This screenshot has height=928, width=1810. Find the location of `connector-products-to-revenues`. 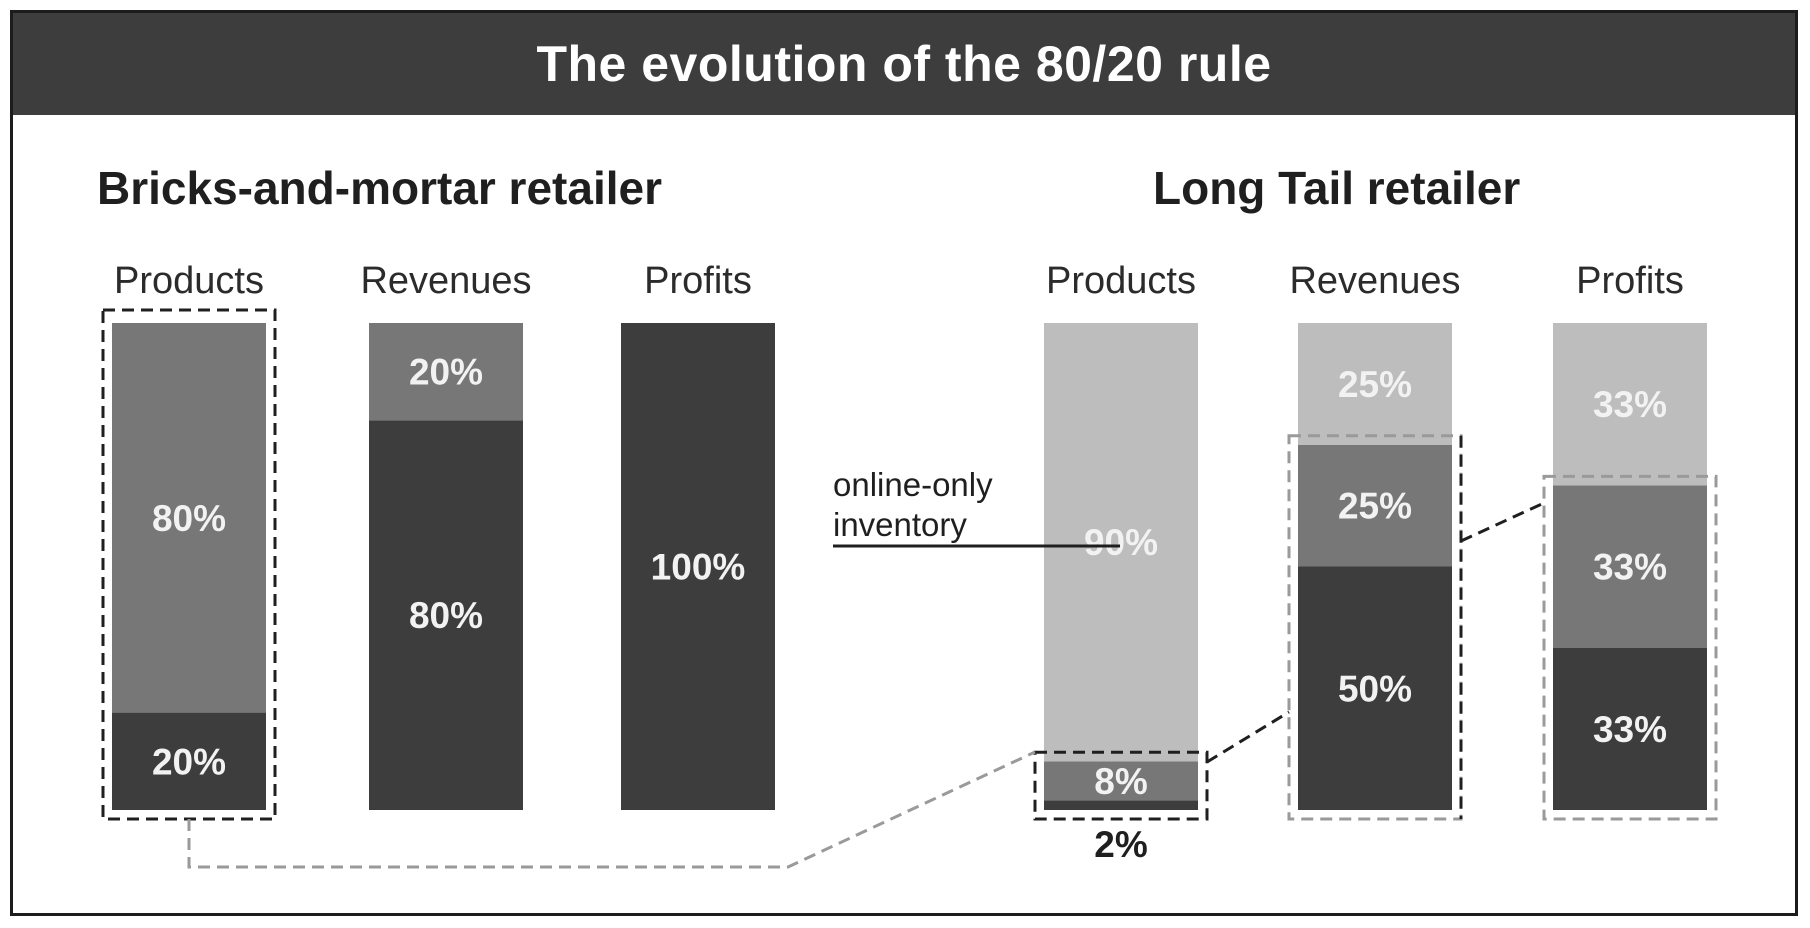

connector-products-to-revenues is located at coordinates (1248, 737).